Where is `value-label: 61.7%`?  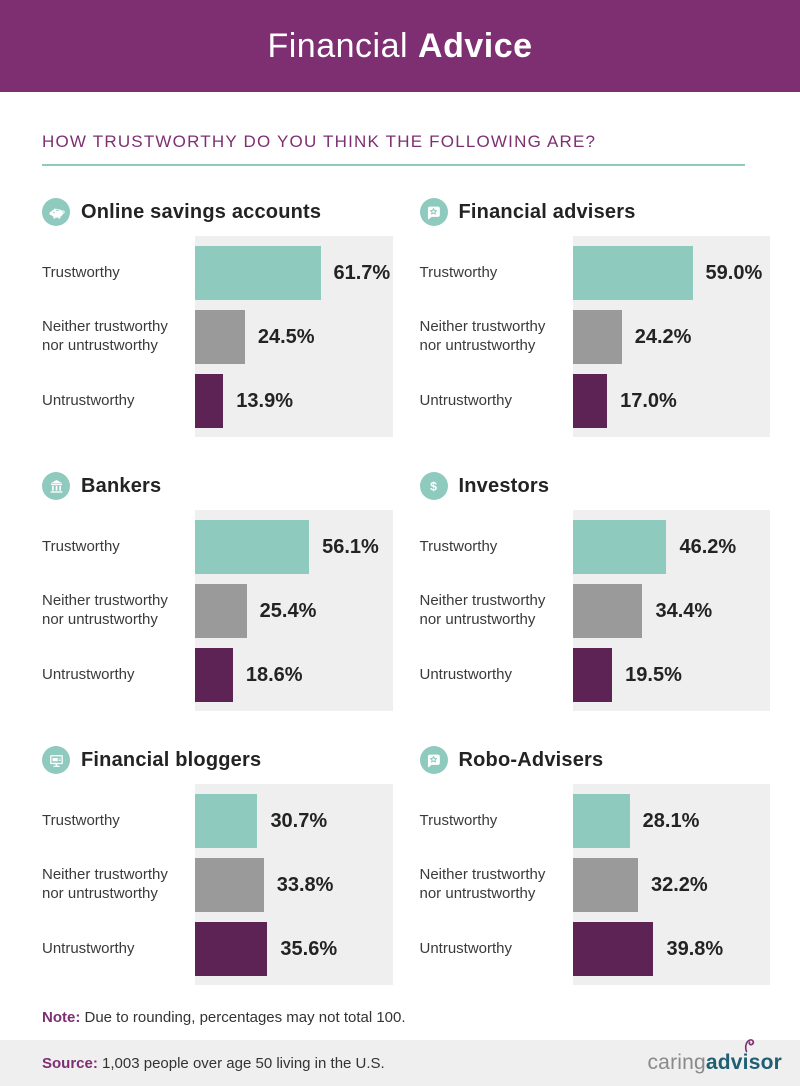 value-label: 61.7% is located at coordinates (362, 272).